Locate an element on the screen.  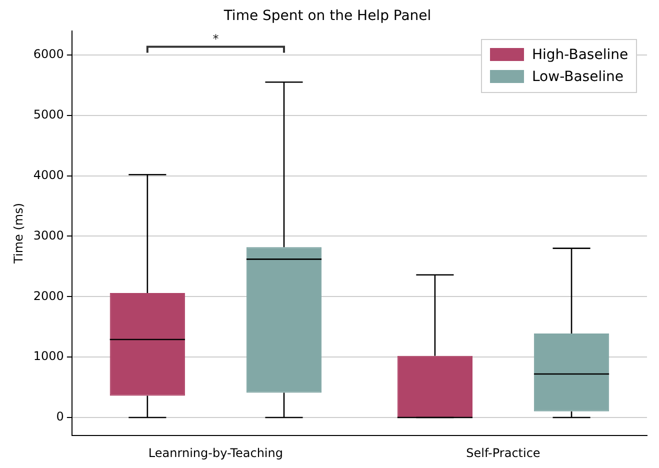
y-tick-label: 2000 is located at coordinates (48, 295).